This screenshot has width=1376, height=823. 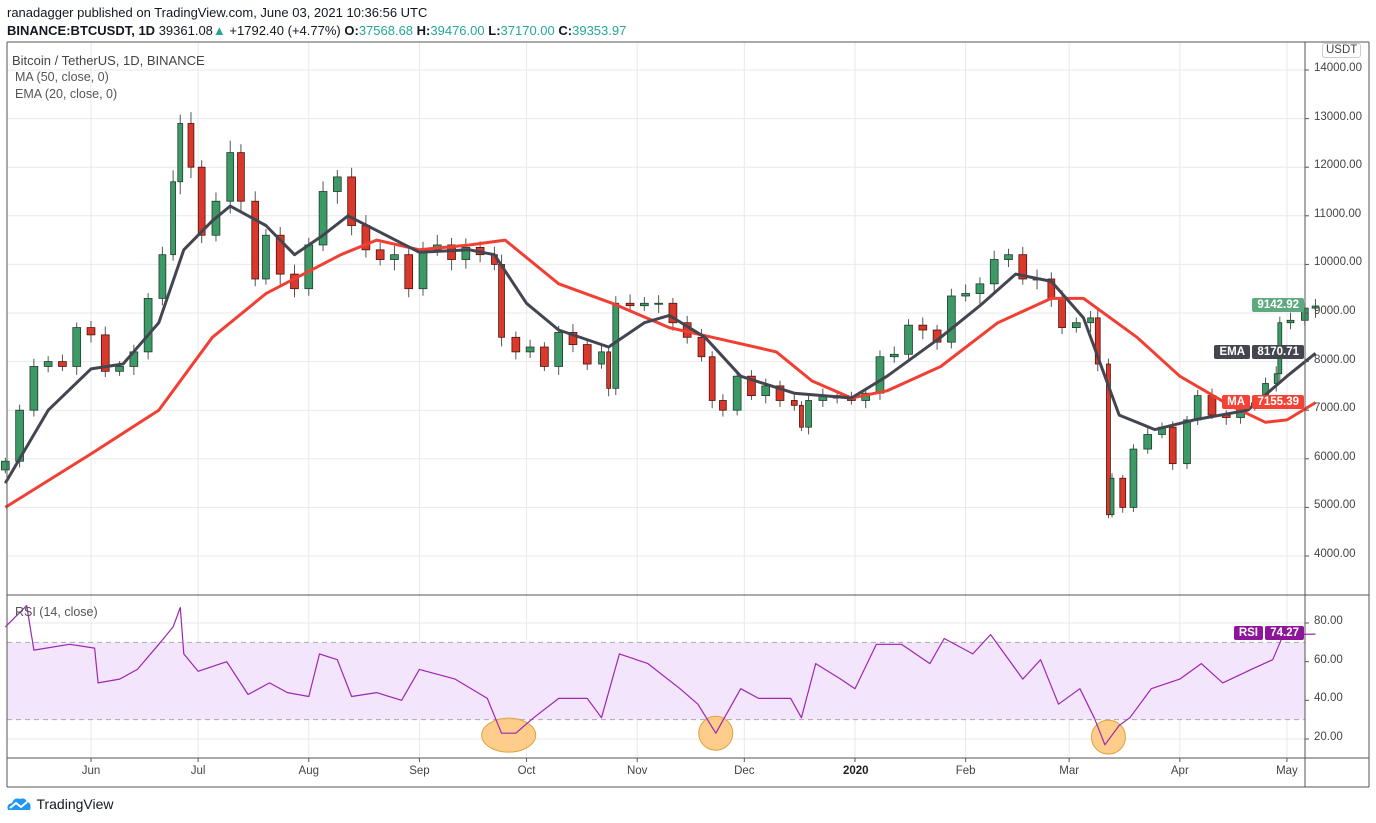 What do you see at coordinates (1335, 456) in the screenshot?
I see `price-tick-label: 6000.00` at bounding box center [1335, 456].